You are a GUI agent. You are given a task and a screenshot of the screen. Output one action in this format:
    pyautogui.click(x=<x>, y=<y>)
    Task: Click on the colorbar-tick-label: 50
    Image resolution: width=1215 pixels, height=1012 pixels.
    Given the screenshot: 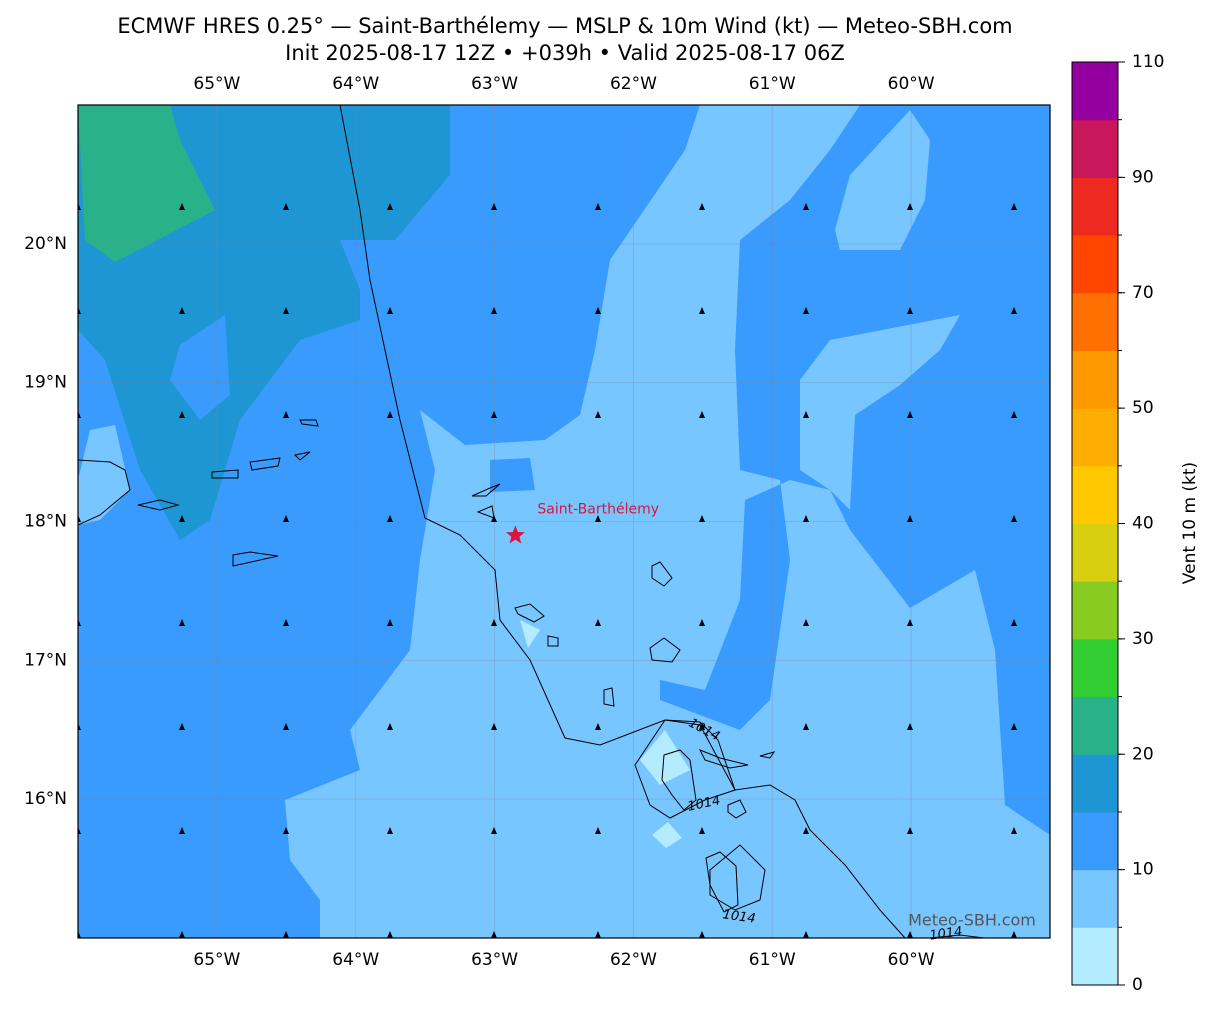 What is the action you would take?
    pyautogui.click(x=1143, y=408)
    